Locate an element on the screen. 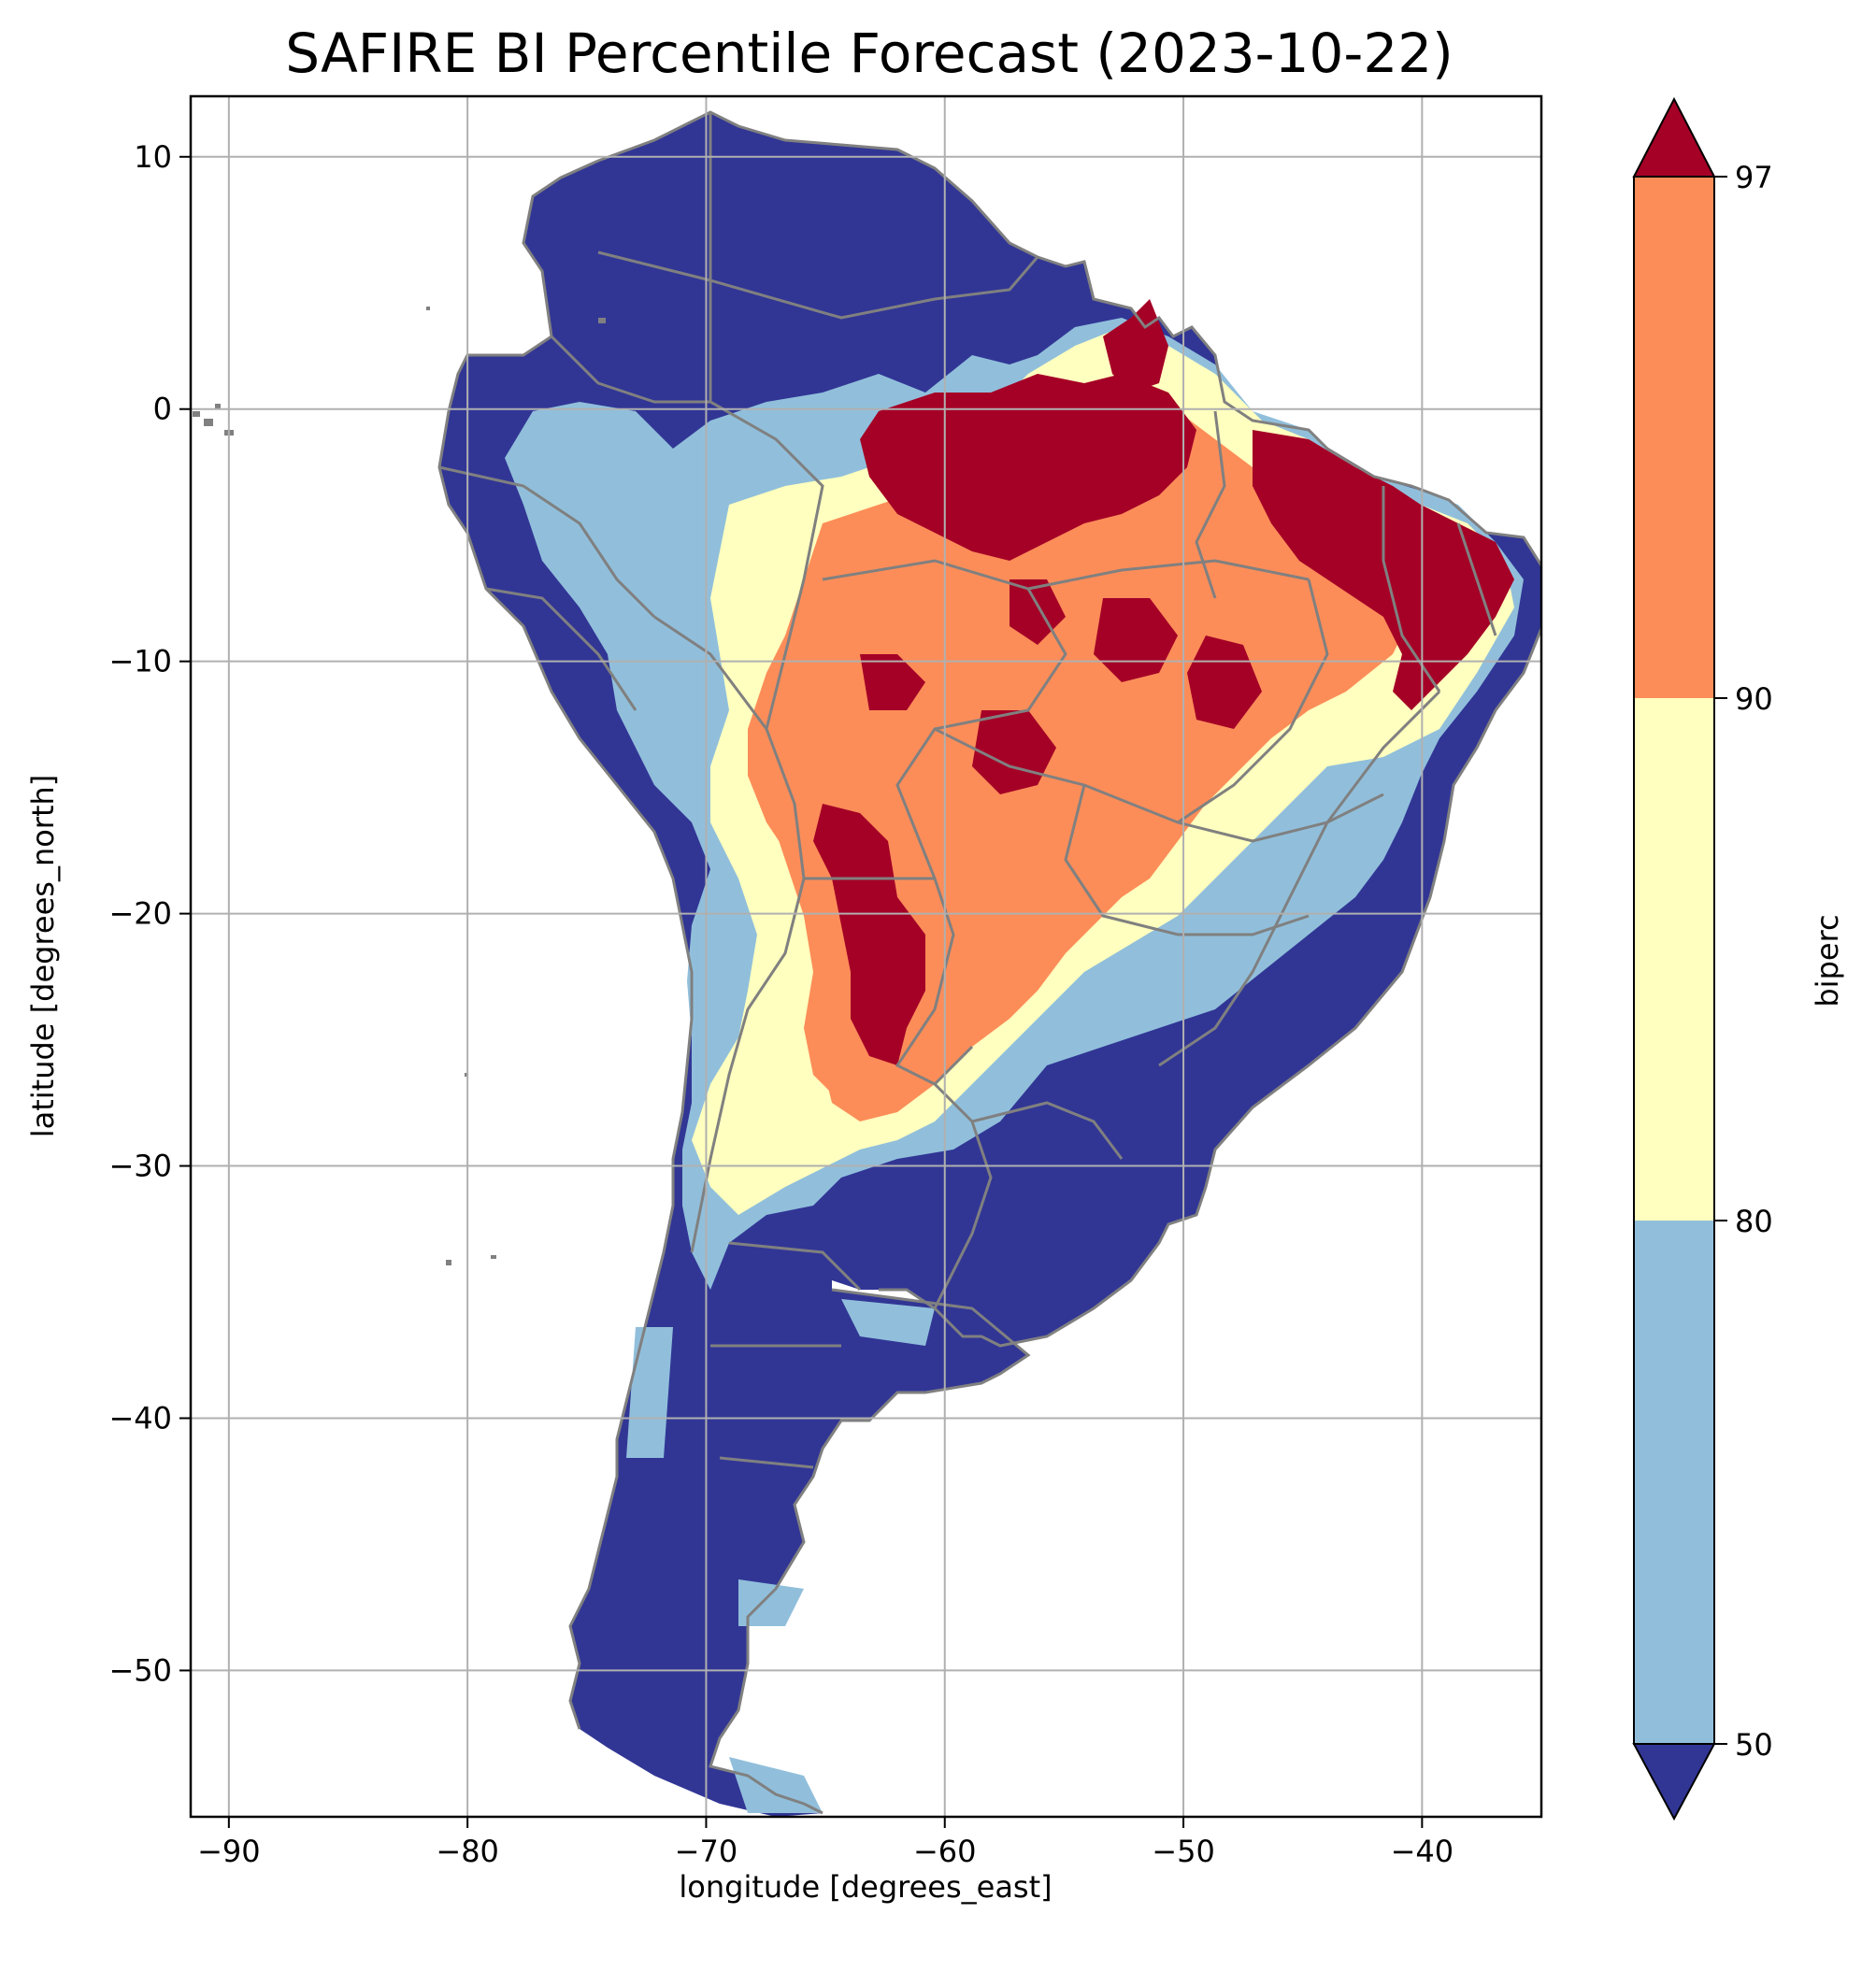 Image resolution: width=1876 pixels, height=1971 pixels. x-tick-label: −90 is located at coordinates (229, 1851).